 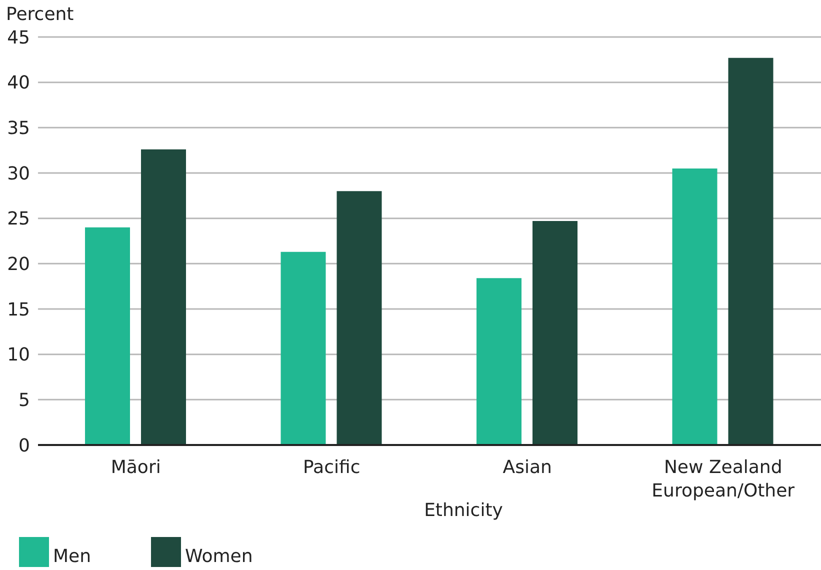 I want to click on legend-label: Women, so click(x=219, y=556).